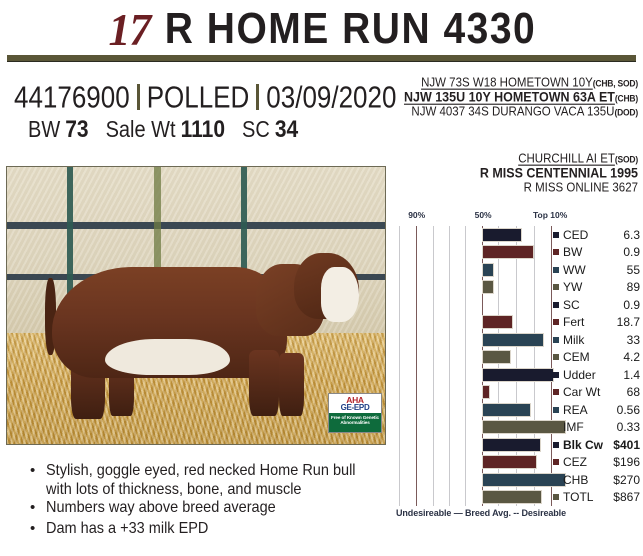 The height and width of the screenshot is (556, 643). I want to click on aha-logo-line2: GE-EPD, so click(355, 407).